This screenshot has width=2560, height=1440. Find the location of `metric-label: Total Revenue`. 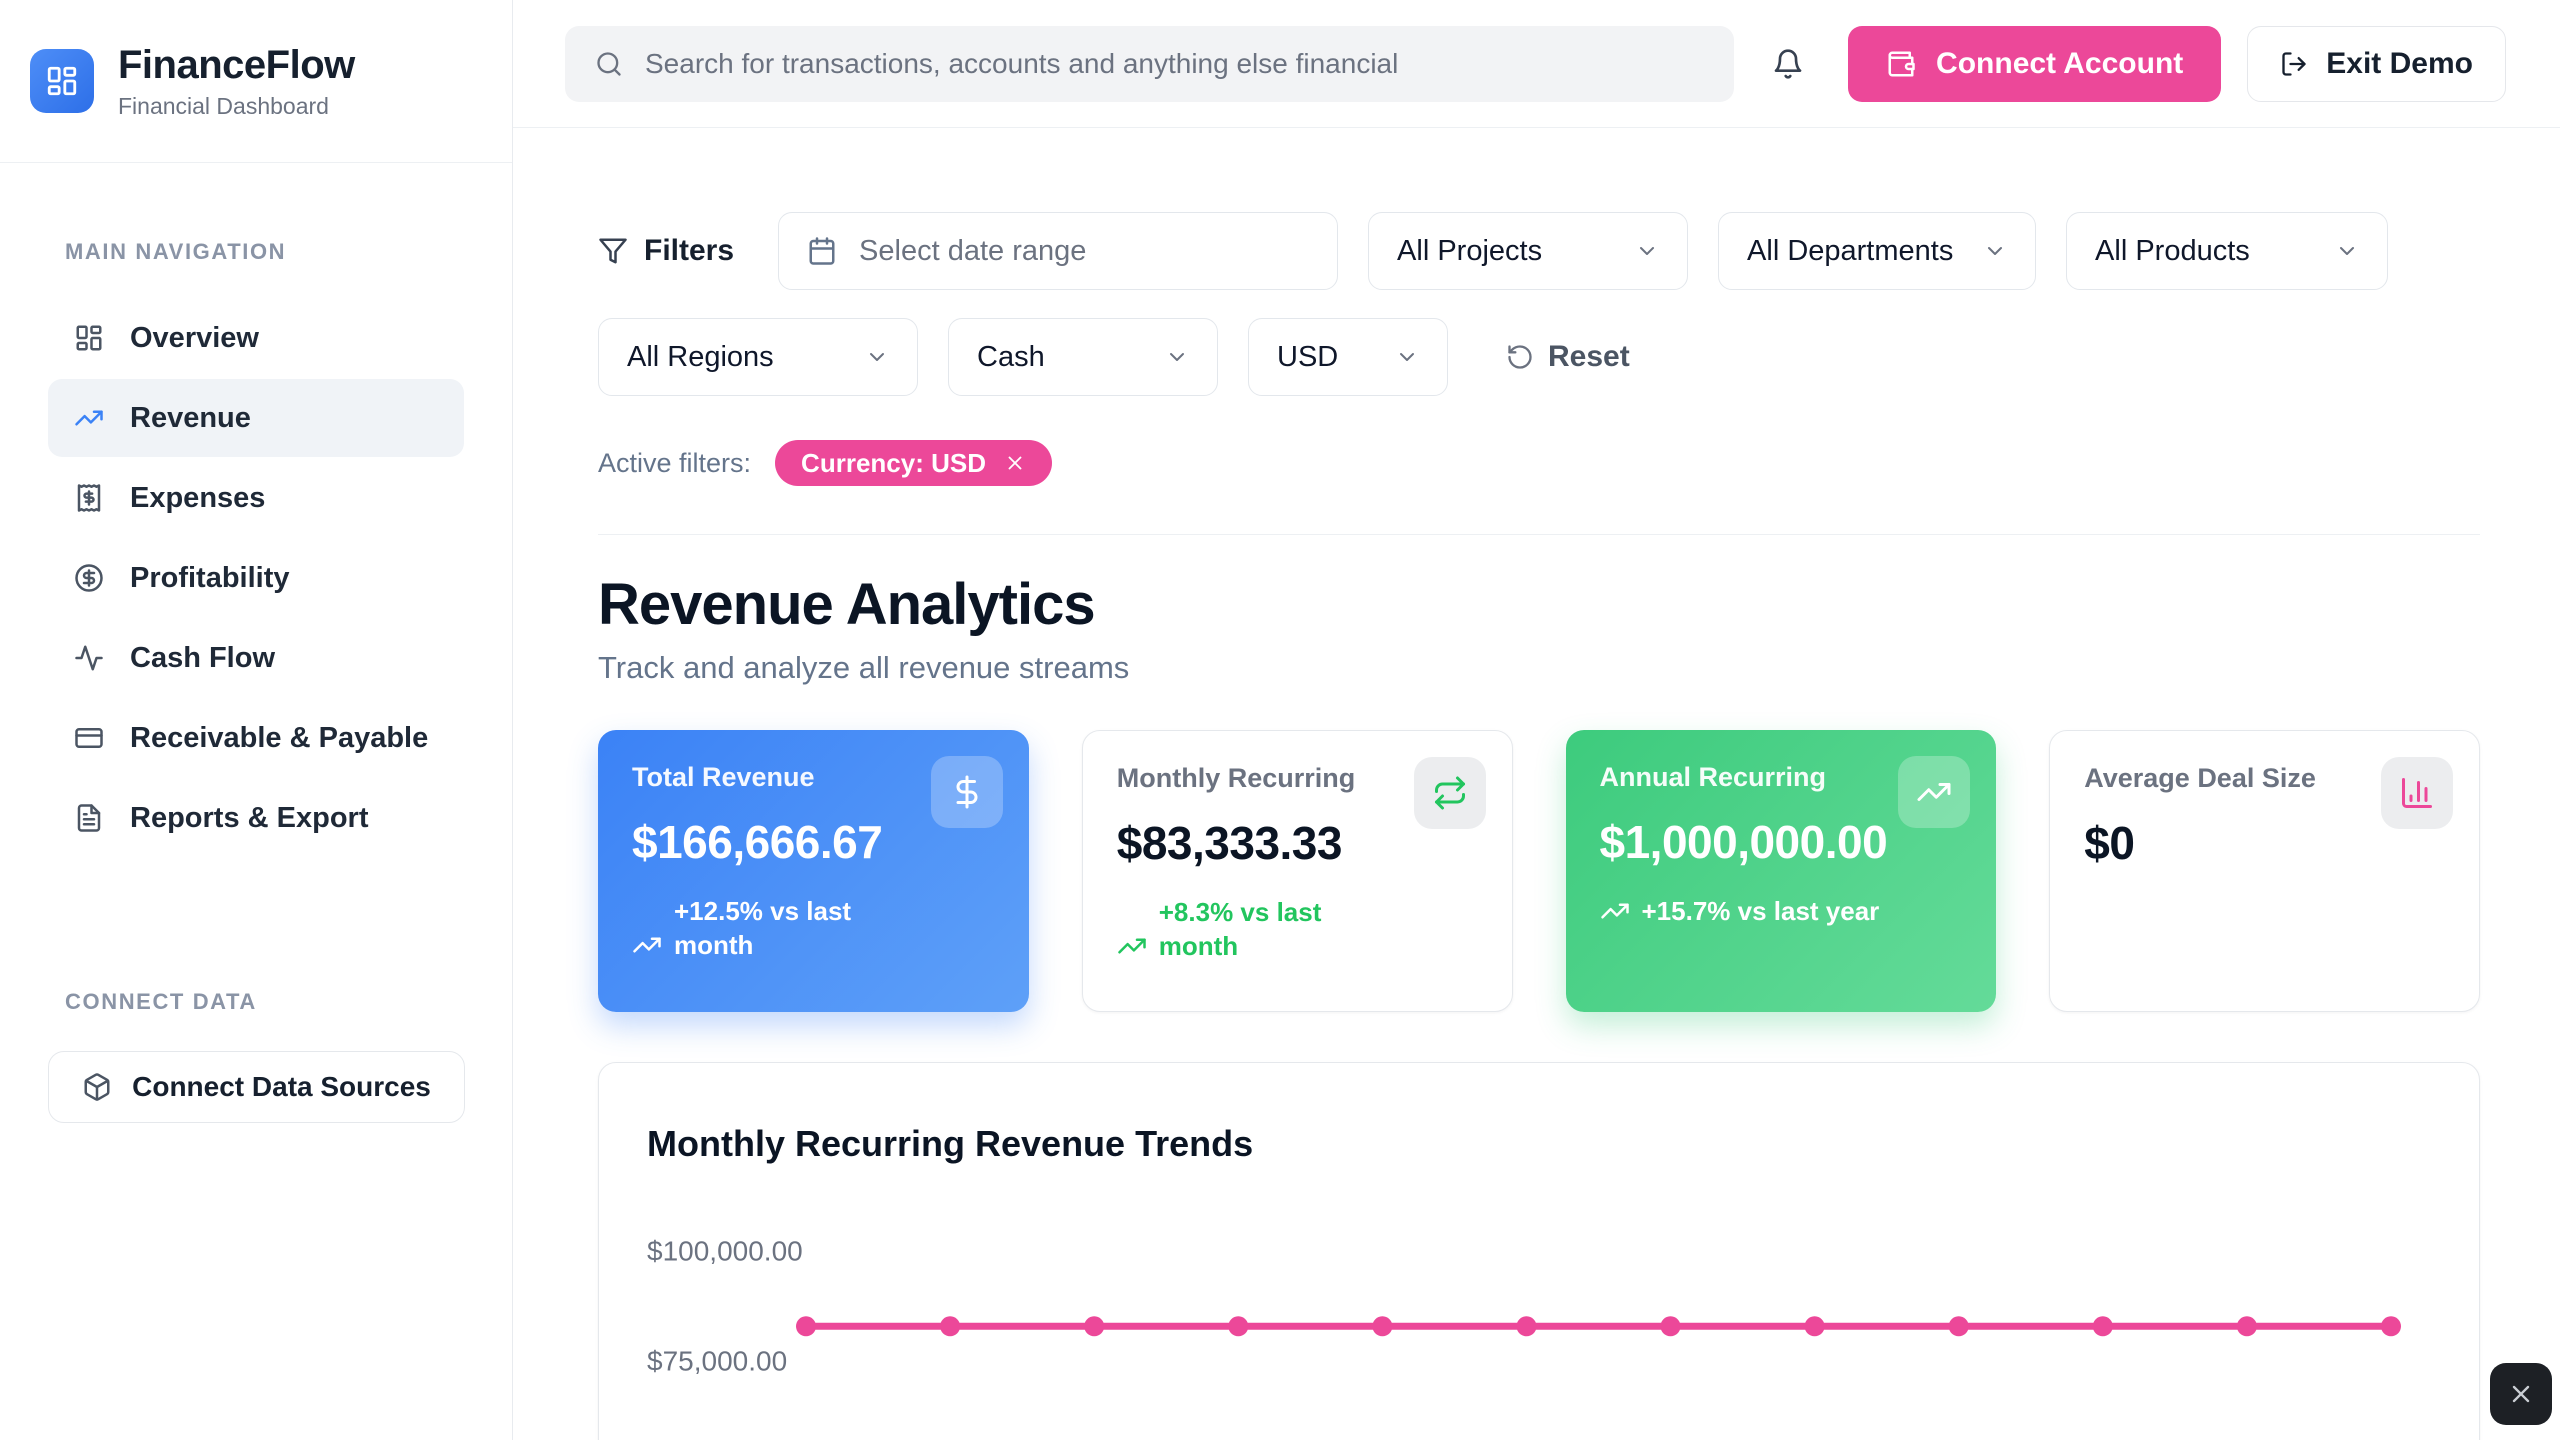

metric-label: Total Revenue is located at coordinates (723, 777).